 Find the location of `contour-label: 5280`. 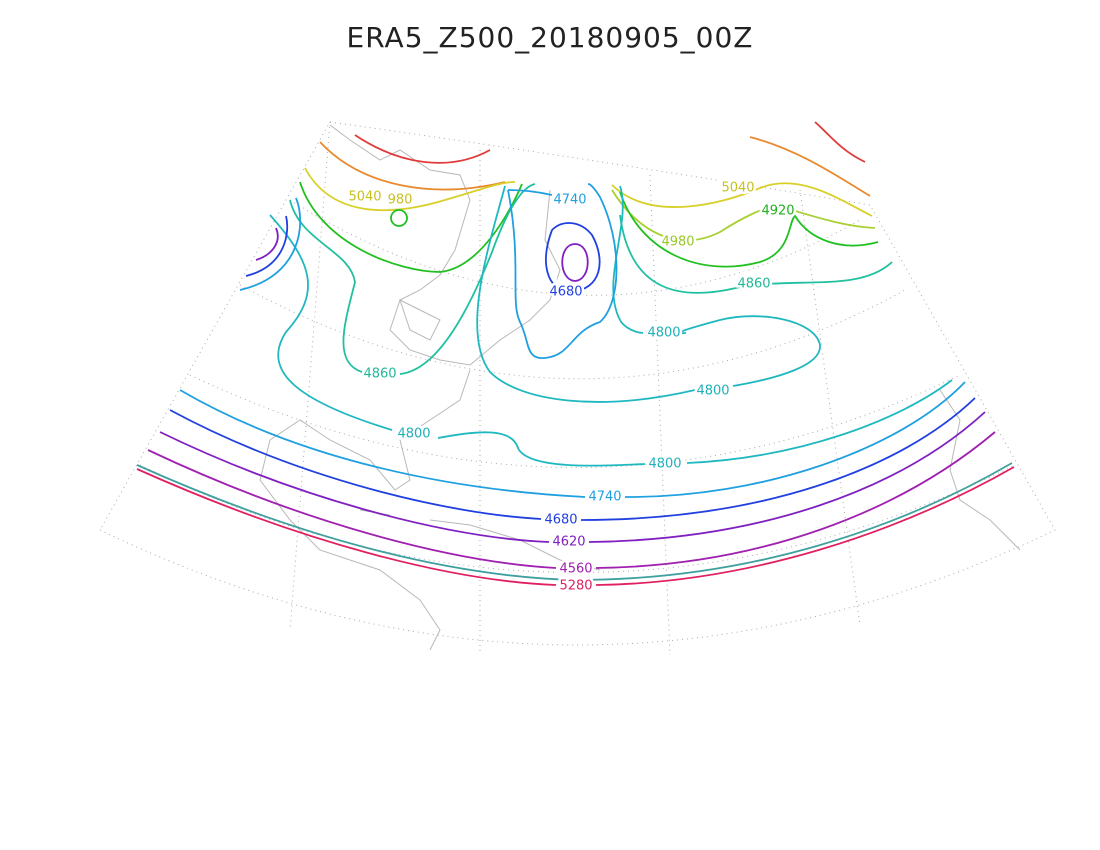

contour-label: 5280 is located at coordinates (575, 586).